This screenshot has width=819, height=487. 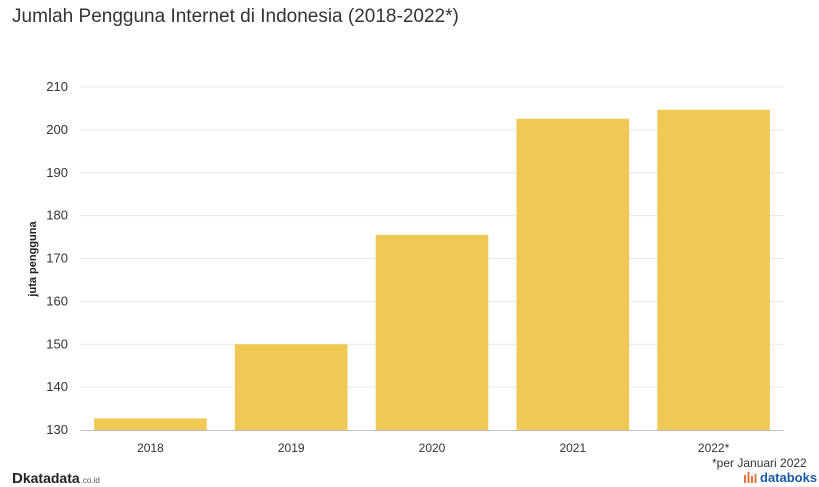 I want to click on x-tick-label: 2018, so click(x=150, y=448).